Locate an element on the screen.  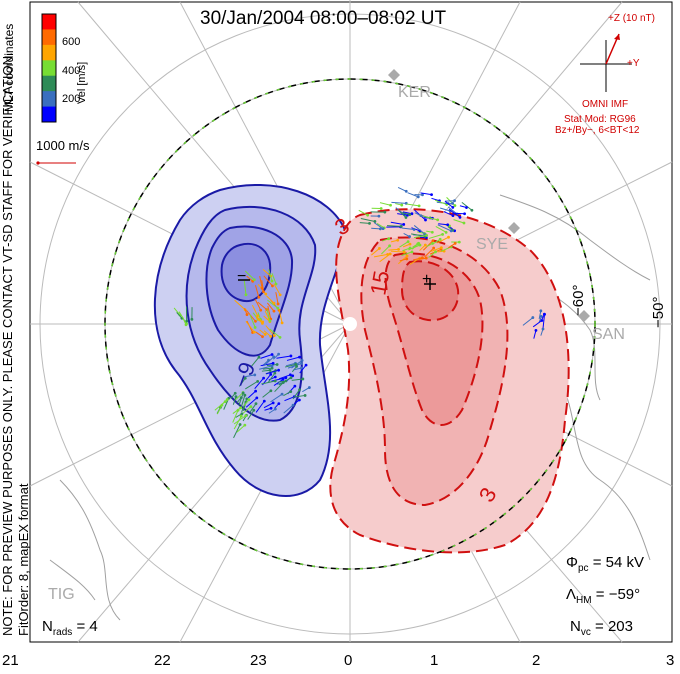
imf-dial is located at coordinates (606, 62).